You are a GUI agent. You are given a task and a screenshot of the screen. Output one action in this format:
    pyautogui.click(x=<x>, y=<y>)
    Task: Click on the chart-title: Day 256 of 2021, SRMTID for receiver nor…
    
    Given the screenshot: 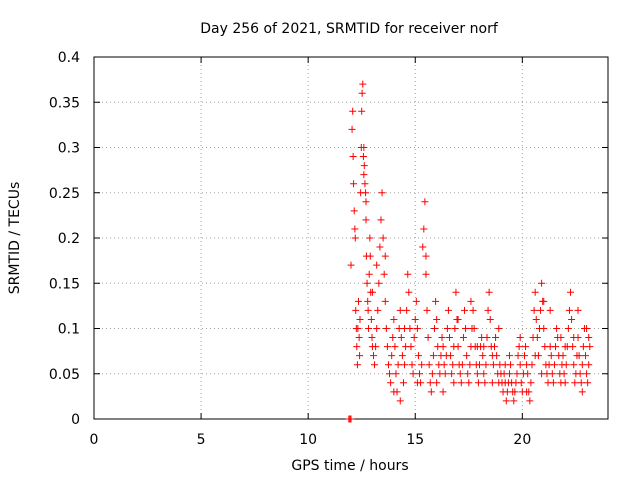 What is the action you would take?
    pyautogui.click(x=349, y=29)
    